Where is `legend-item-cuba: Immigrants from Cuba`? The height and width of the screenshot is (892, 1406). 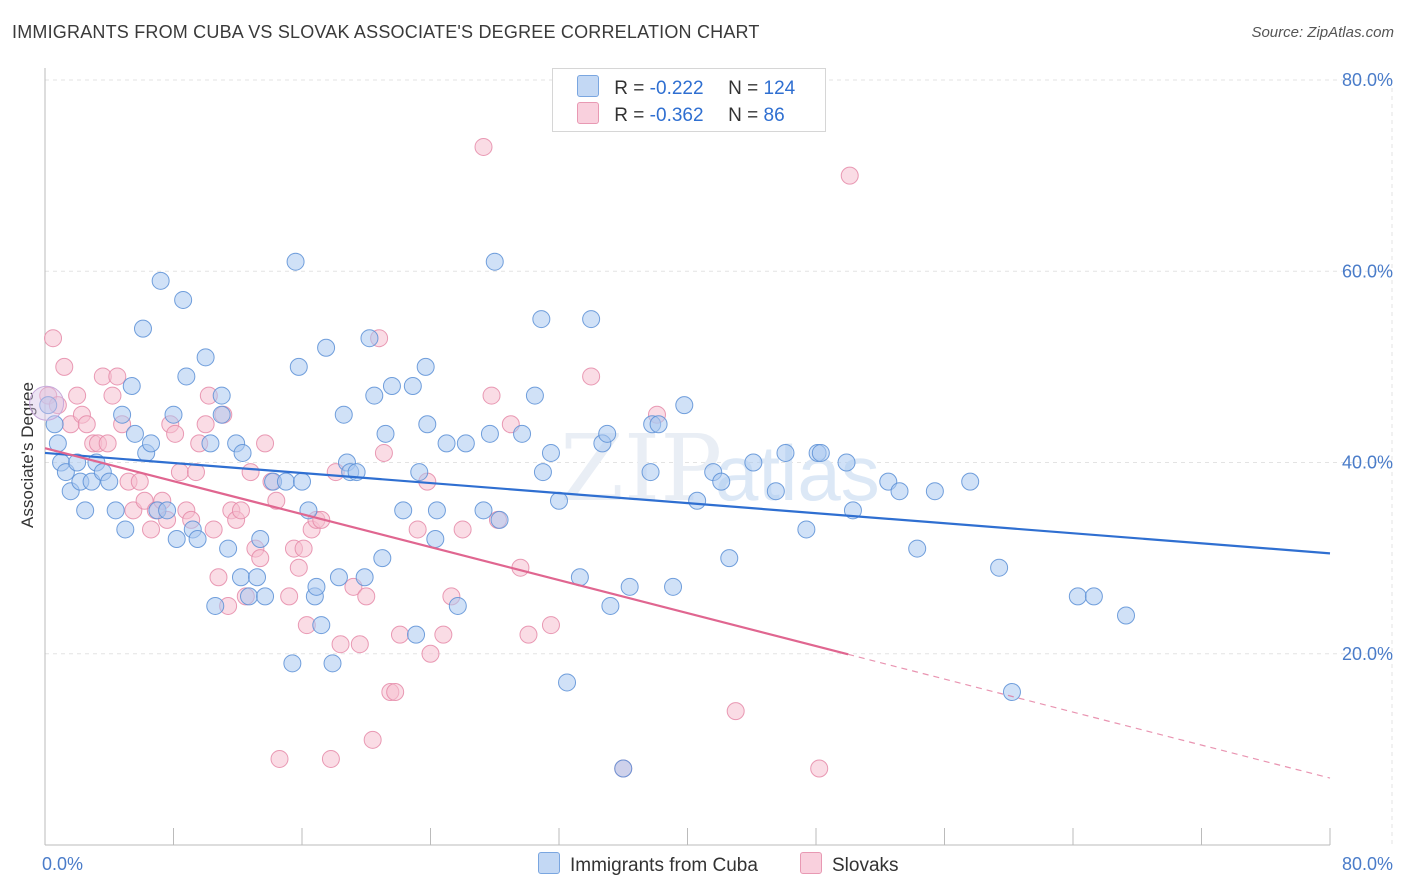 legend-item-cuba: Immigrants from Cuba is located at coordinates (648, 864).